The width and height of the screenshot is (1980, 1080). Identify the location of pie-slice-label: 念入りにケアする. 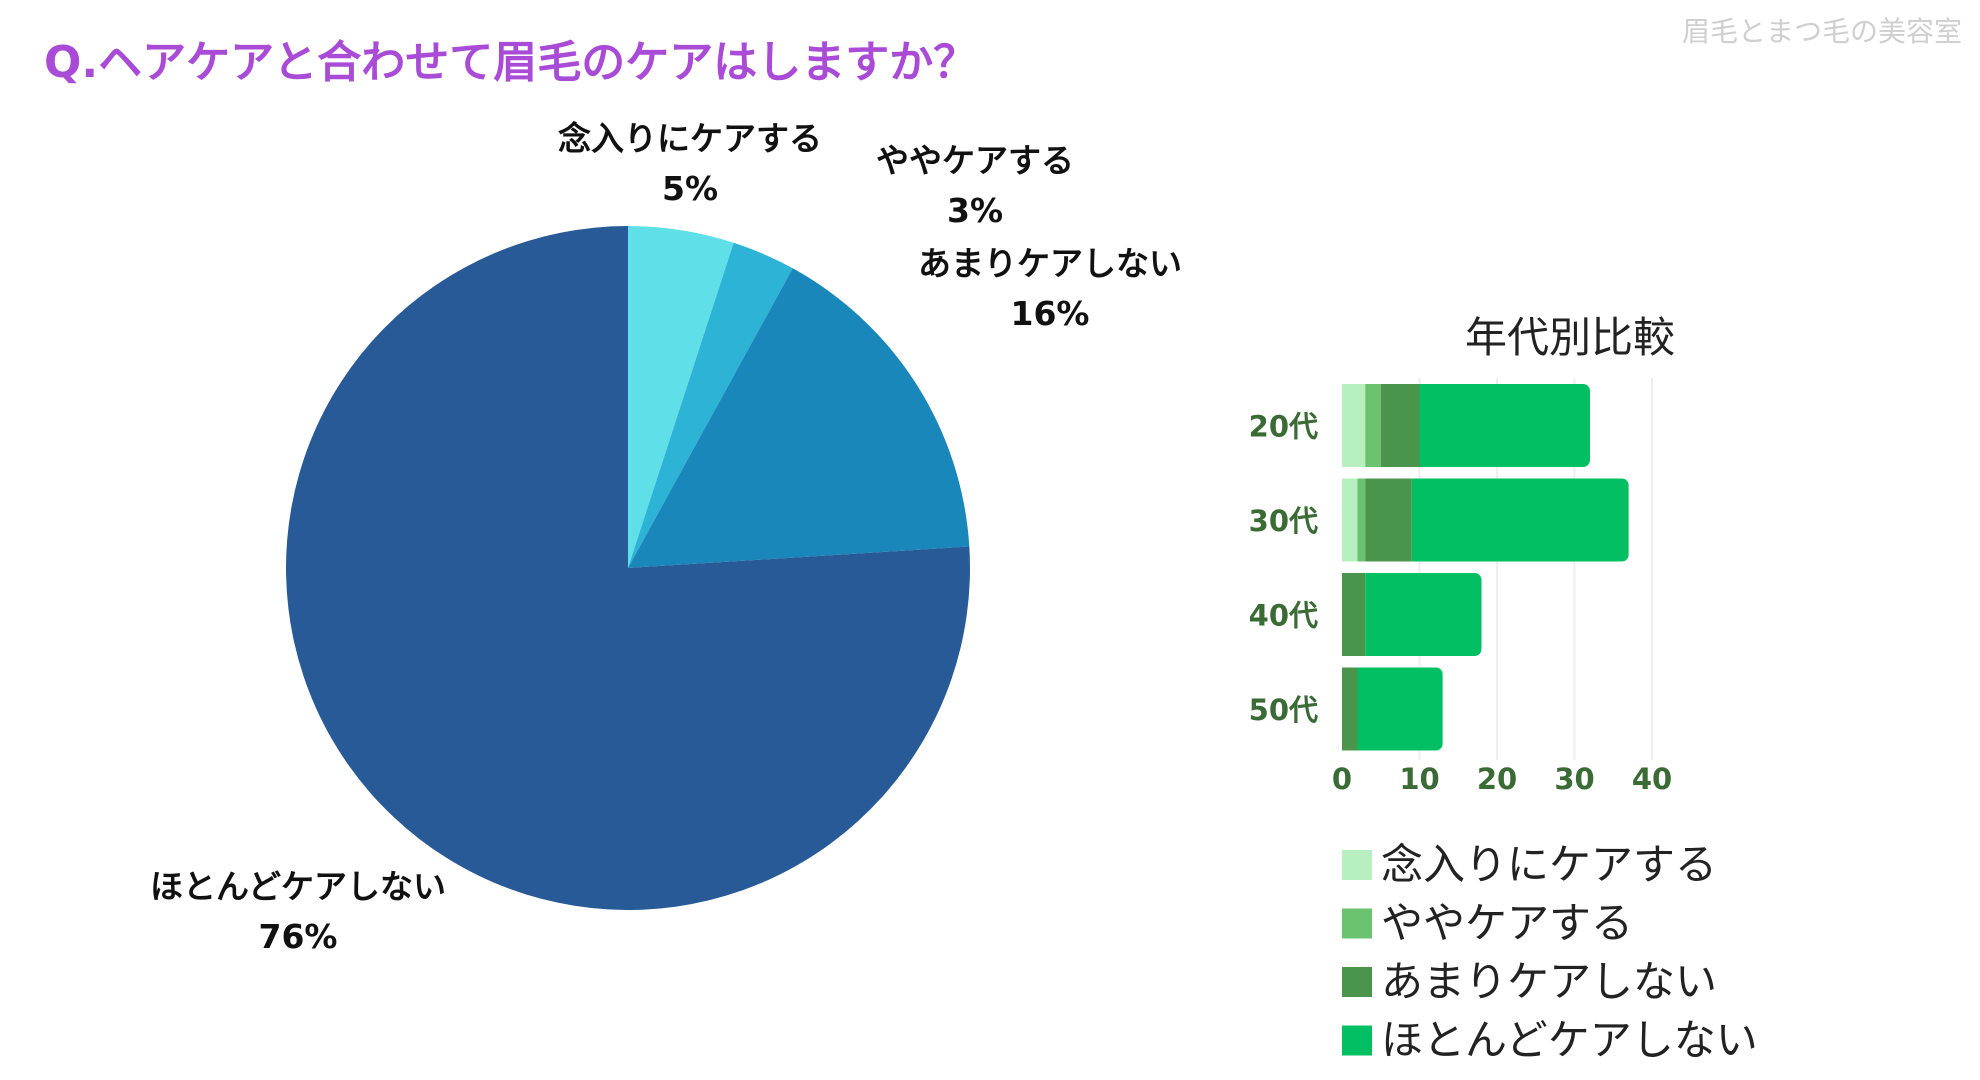
(690, 138).